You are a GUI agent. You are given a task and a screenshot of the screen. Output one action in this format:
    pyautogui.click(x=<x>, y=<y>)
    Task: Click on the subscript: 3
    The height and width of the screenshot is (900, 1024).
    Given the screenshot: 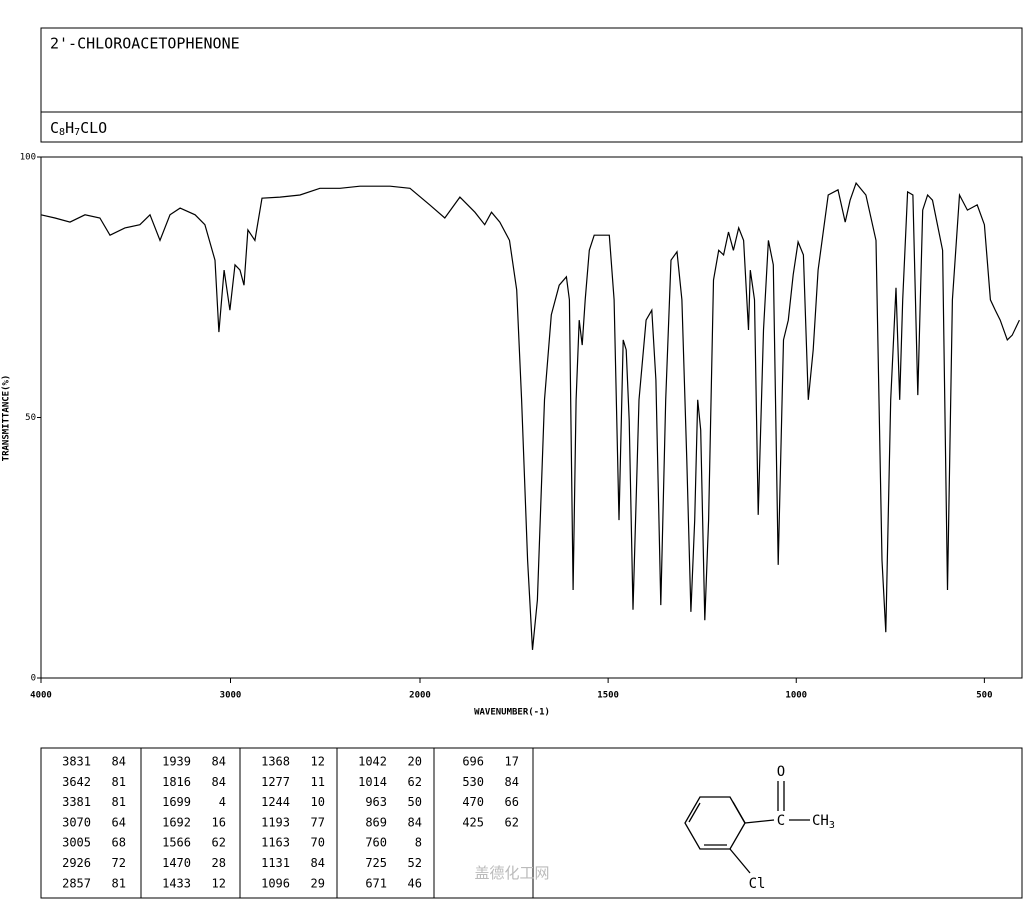 What is the action you would take?
    pyautogui.click(x=832, y=825)
    